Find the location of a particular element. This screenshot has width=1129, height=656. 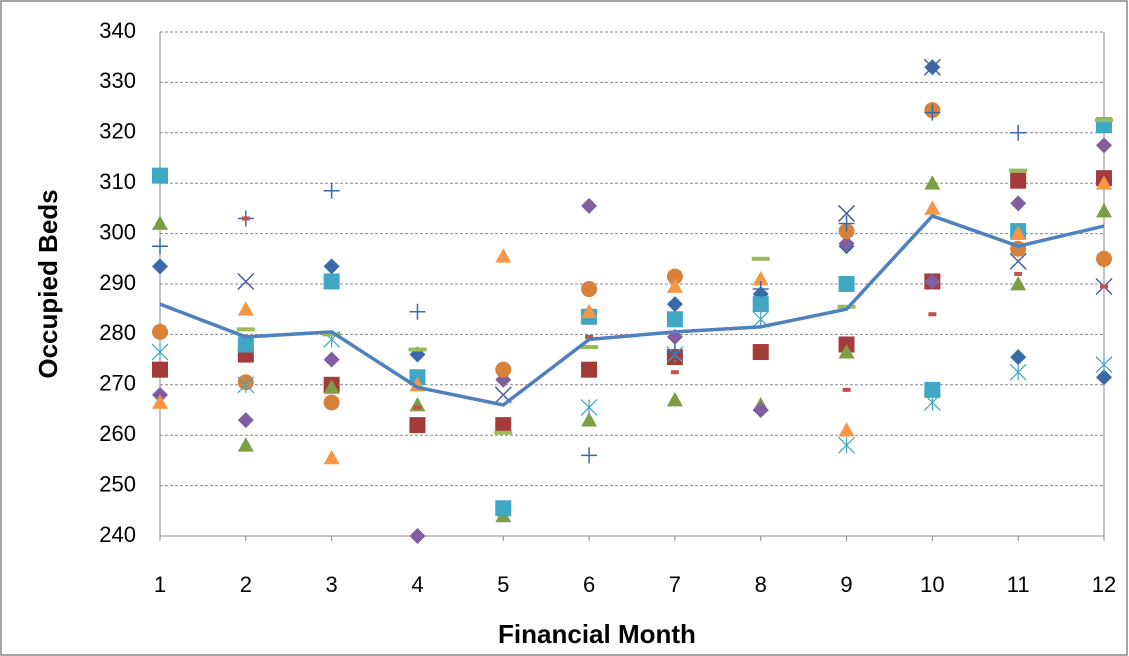

y-axis-title: Occupied Beds is located at coordinates (48, 283).